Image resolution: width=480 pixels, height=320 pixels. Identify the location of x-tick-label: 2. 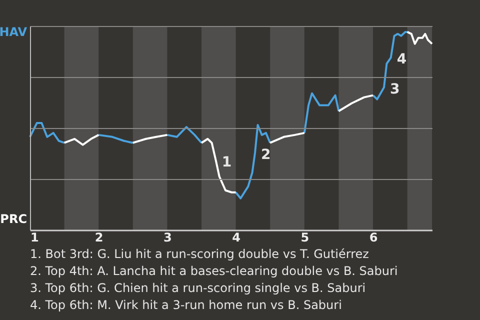
(99, 237).